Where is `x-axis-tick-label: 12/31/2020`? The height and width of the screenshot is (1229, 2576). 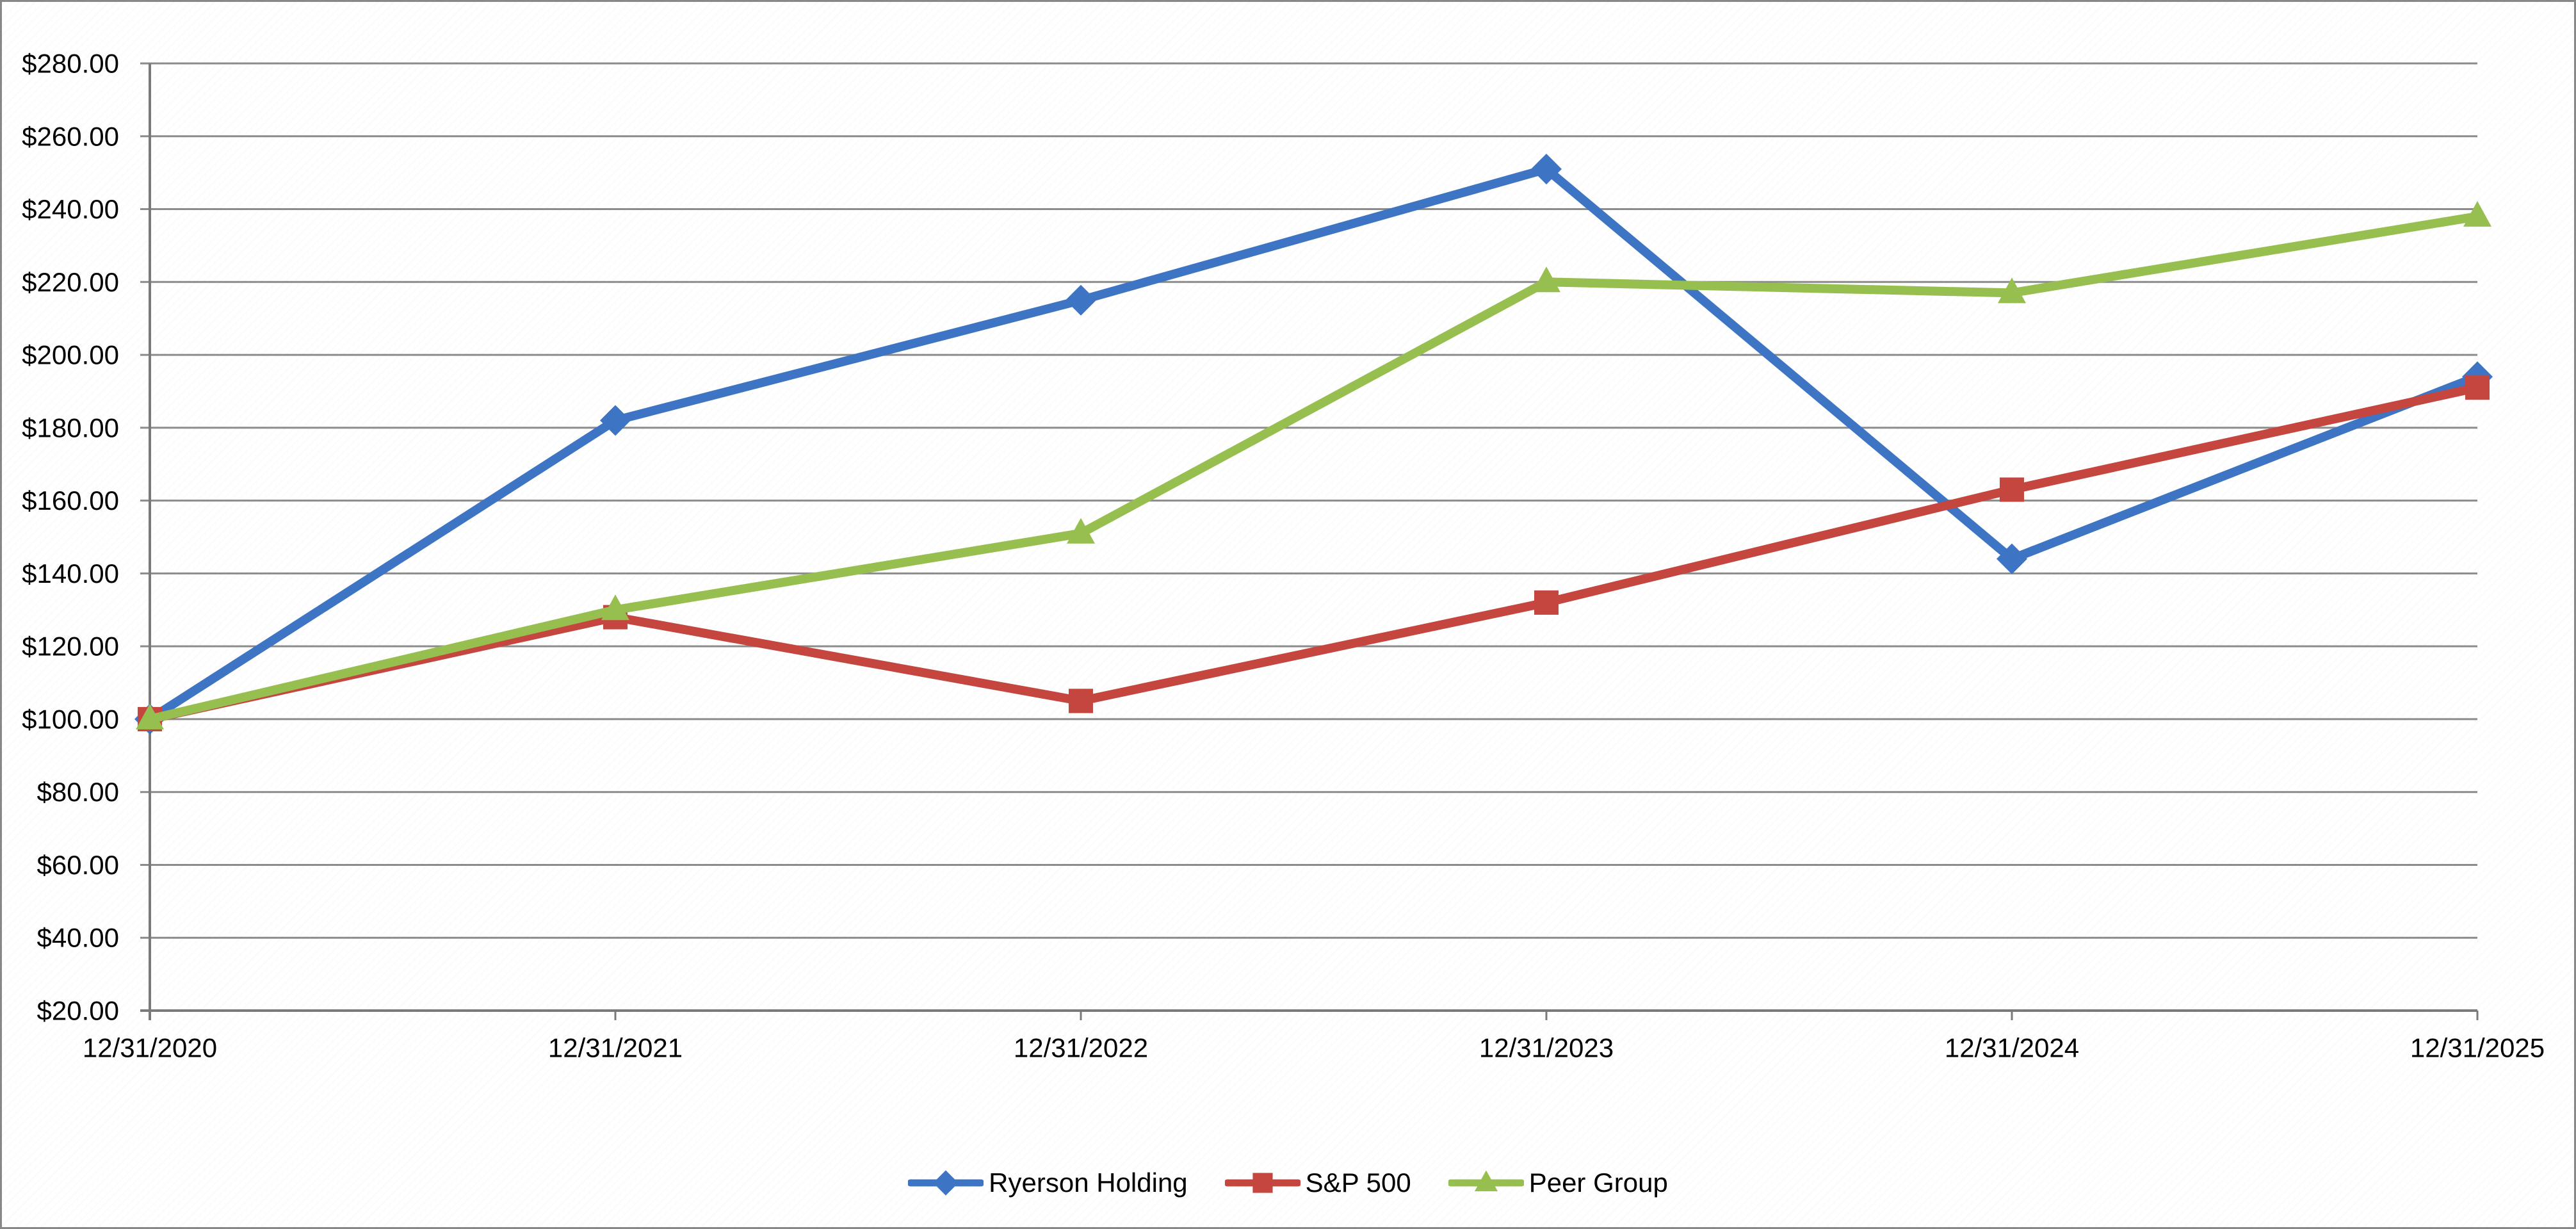
x-axis-tick-label: 12/31/2020 is located at coordinates (150, 1047).